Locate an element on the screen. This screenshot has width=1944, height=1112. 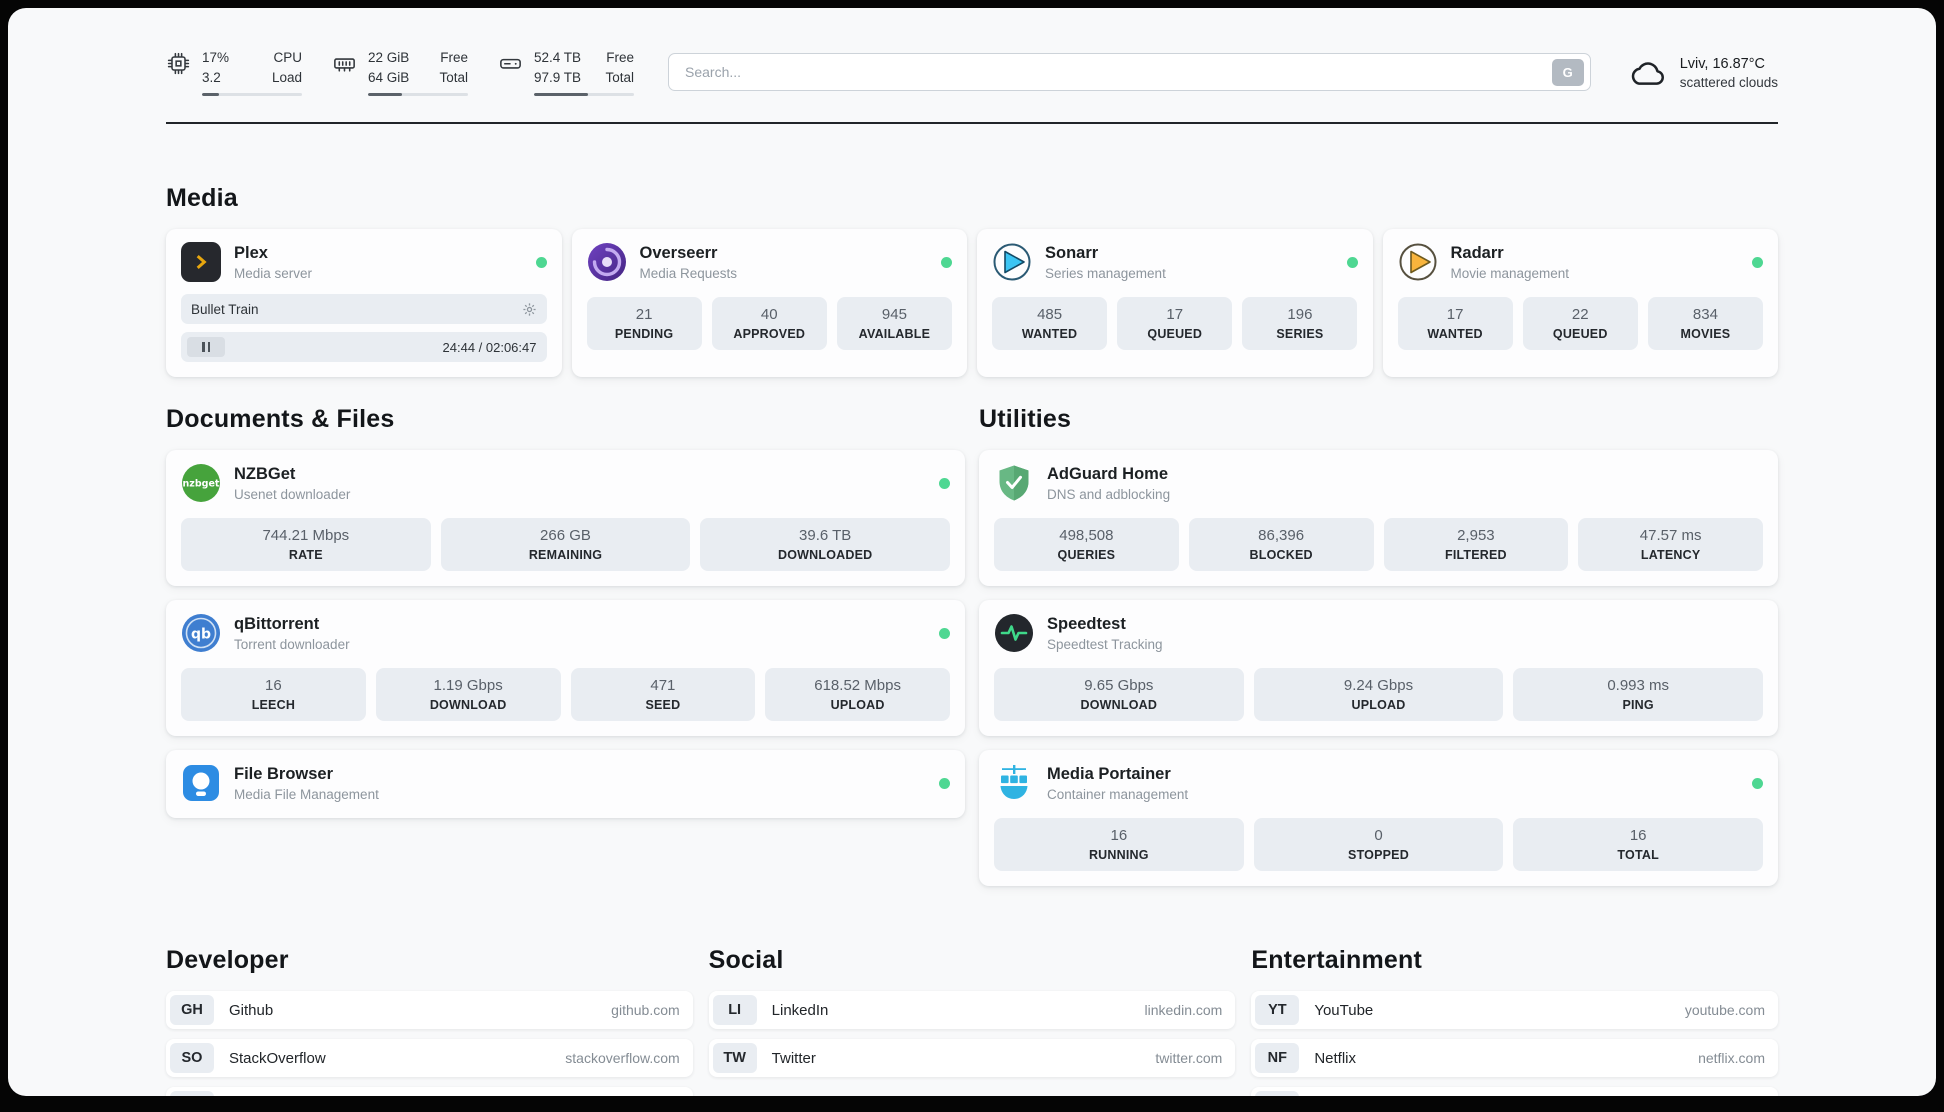
playback-time: 24:44 / 02:06:47 is located at coordinates (489, 347).